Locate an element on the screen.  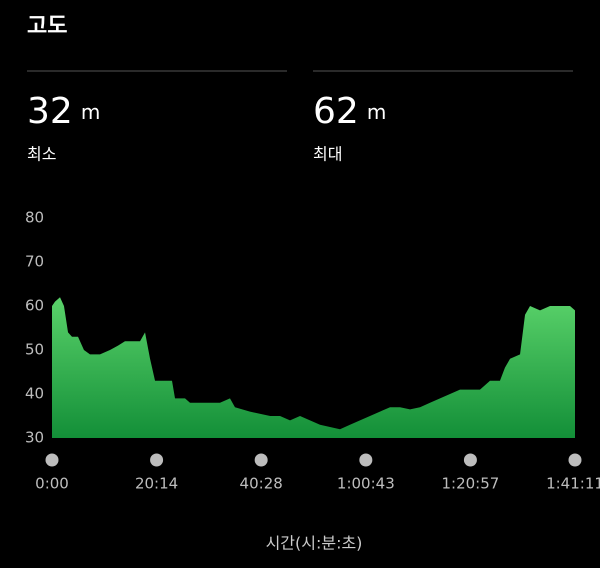
stat-value: 62 is located at coordinates (336, 111).